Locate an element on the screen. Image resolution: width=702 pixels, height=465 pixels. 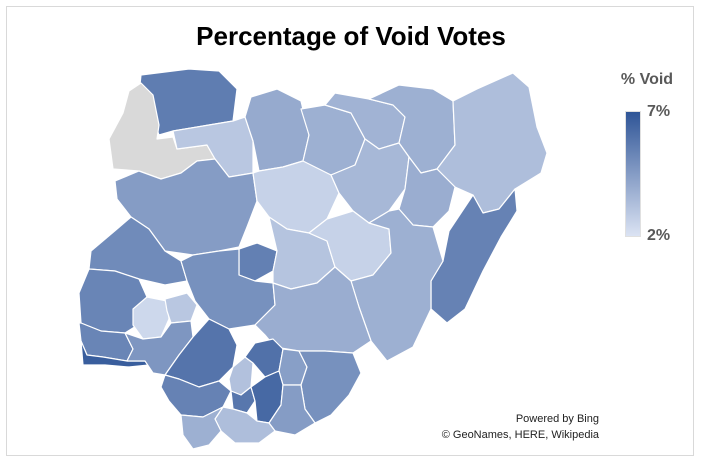
chart-title: Percentage of Void Votes is located at coordinates (351, 36).